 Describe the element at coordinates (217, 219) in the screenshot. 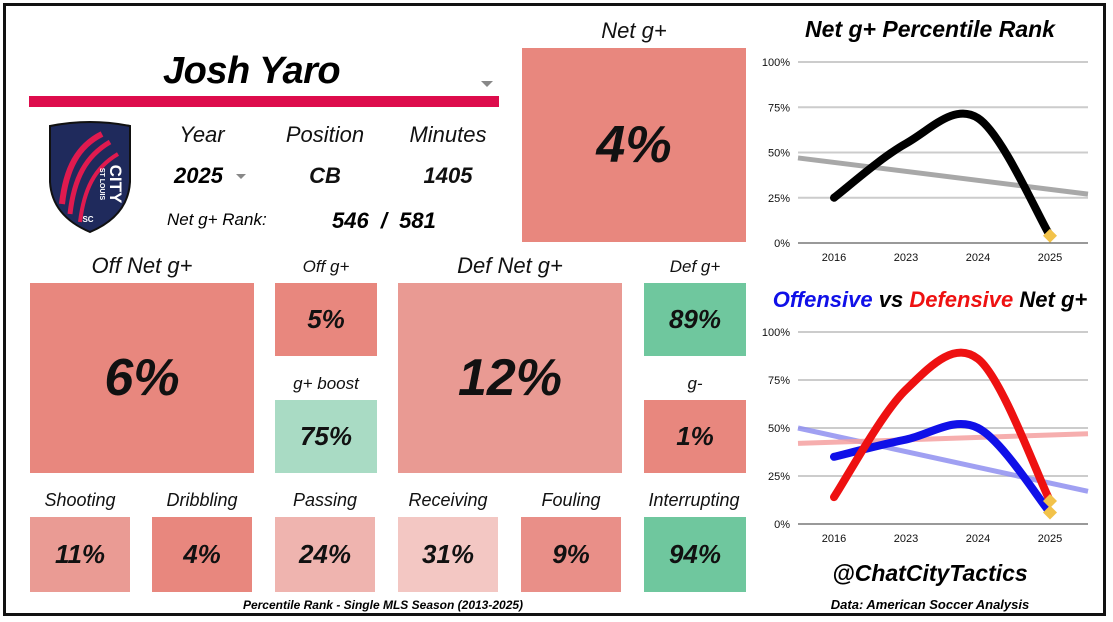

I see `rank-label: Net g+ Rank:` at that location.